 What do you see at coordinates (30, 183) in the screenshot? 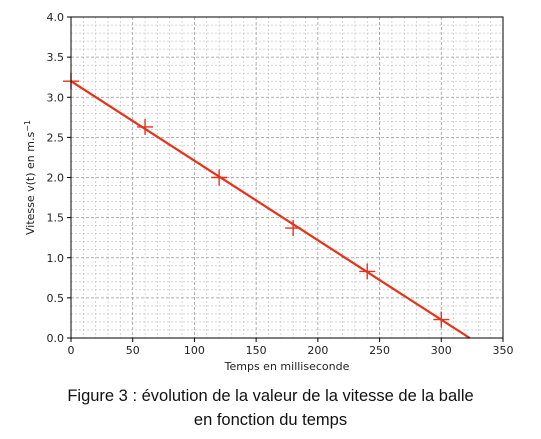
I see `y-axis-label-text: Vitesse v(t) en m.s` at bounding box center [30, 183].